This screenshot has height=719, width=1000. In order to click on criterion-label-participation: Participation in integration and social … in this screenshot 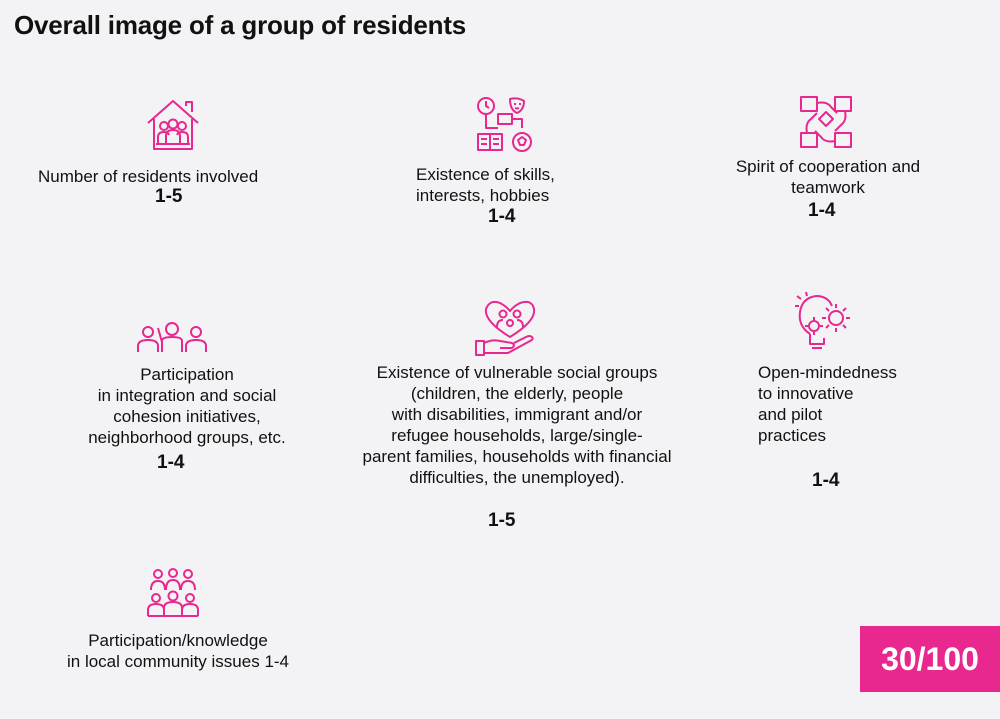, I will do `click(187, 406)`.